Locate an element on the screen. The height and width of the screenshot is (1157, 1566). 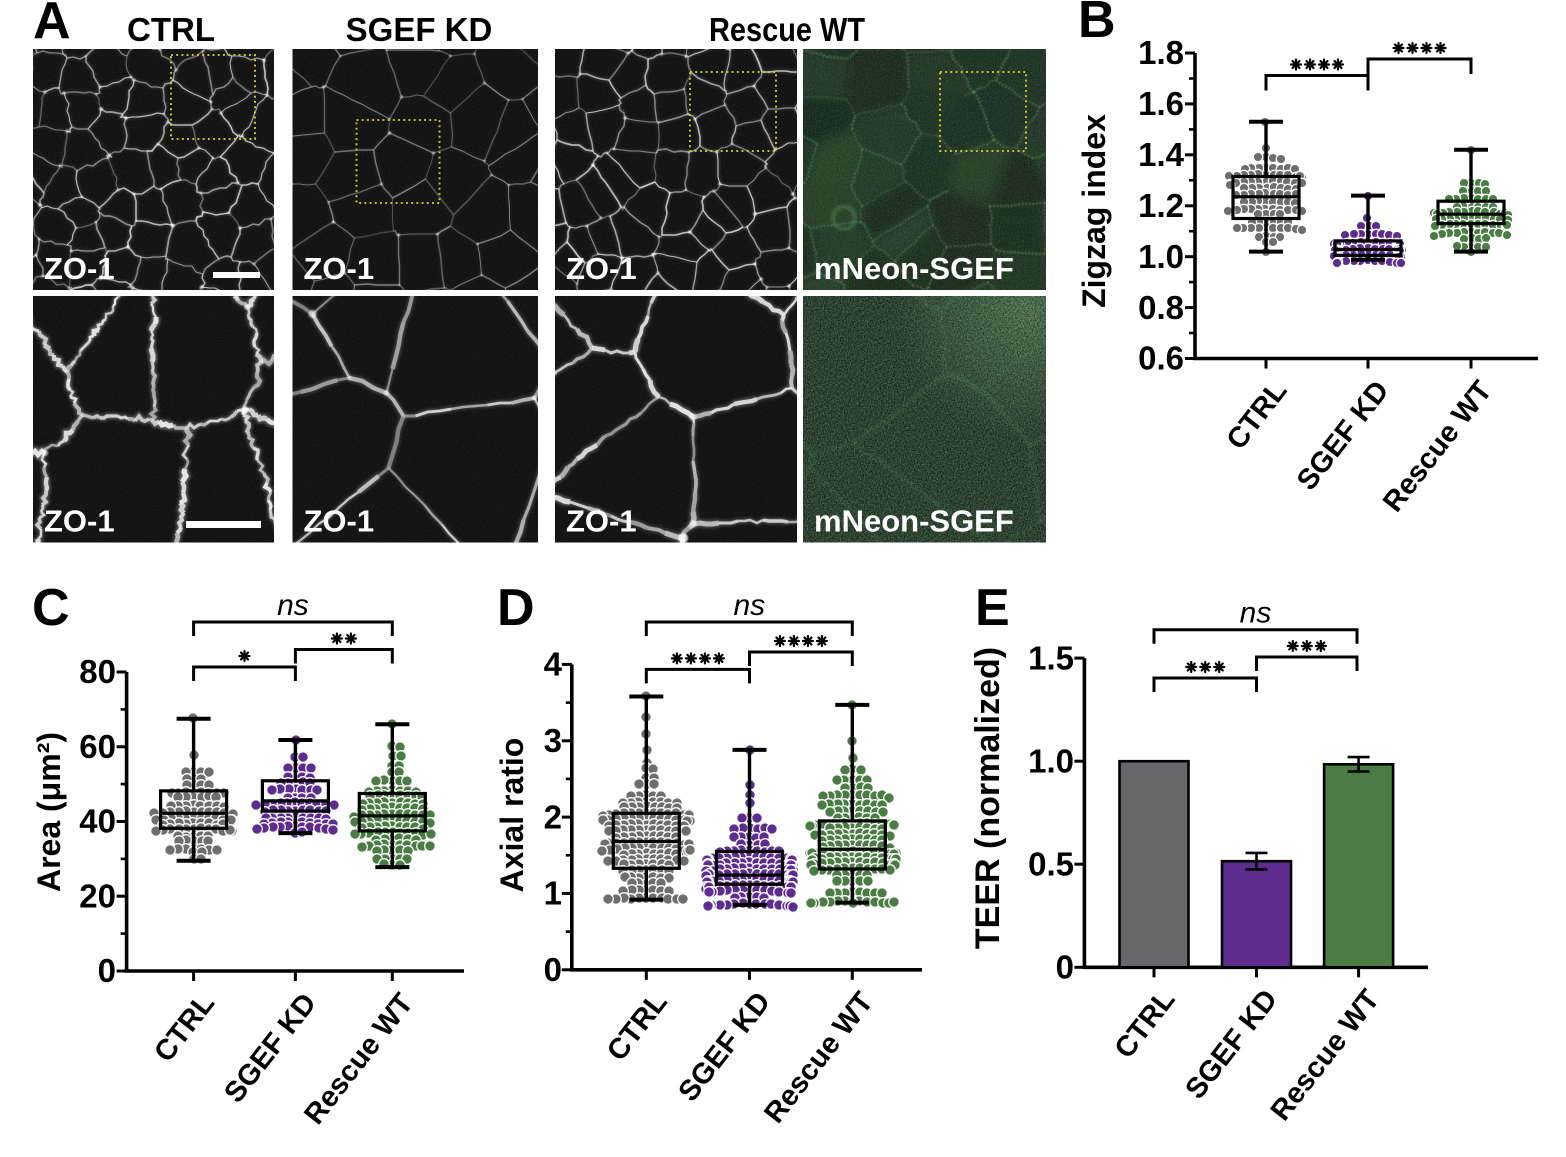
svg-text: Rescue WT is located at coordinates (787, 29).